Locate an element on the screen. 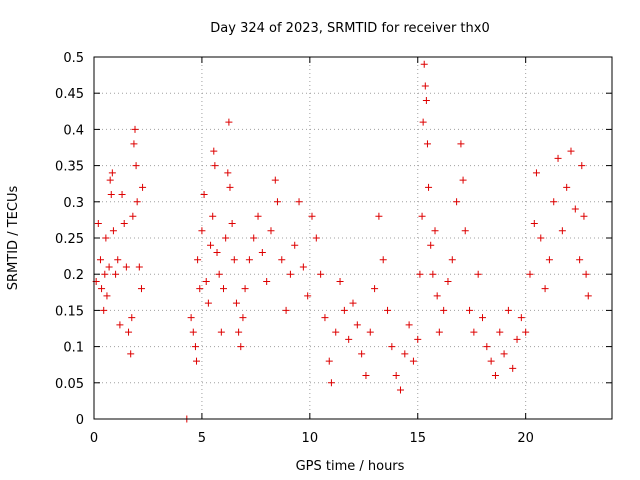 This screenshot has width=640, height=480. y-tick-label: 0.45 is located at coordinates (69, 94).